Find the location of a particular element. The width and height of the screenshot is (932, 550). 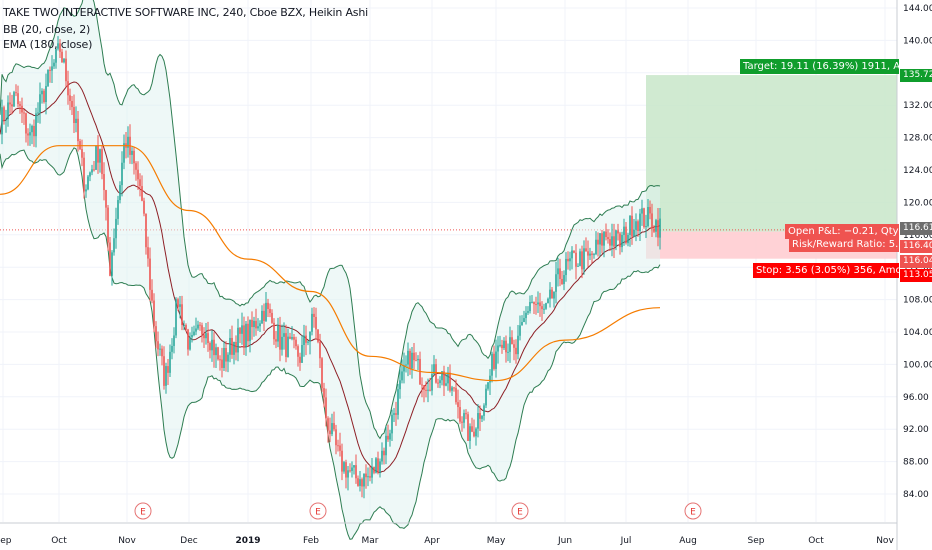

x-tick-label: Oct is located at coordinates (816, 541).